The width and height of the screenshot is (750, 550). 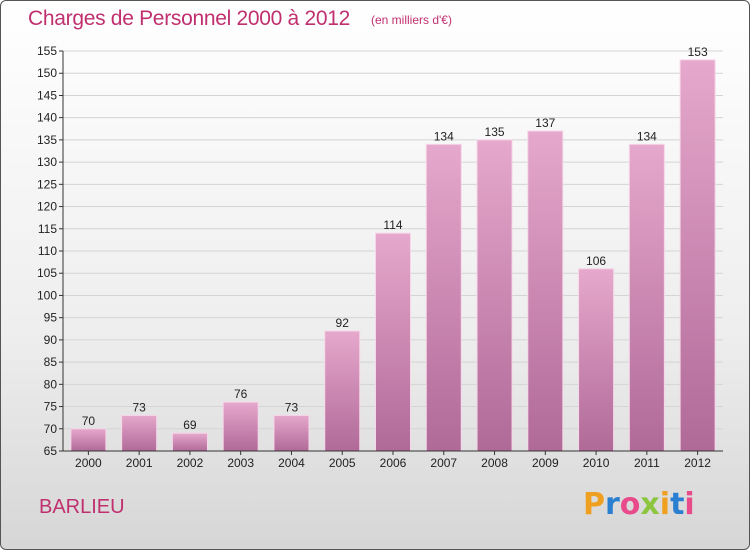 I want to click on y-tick-label: 75, so click(x=51, y=407).